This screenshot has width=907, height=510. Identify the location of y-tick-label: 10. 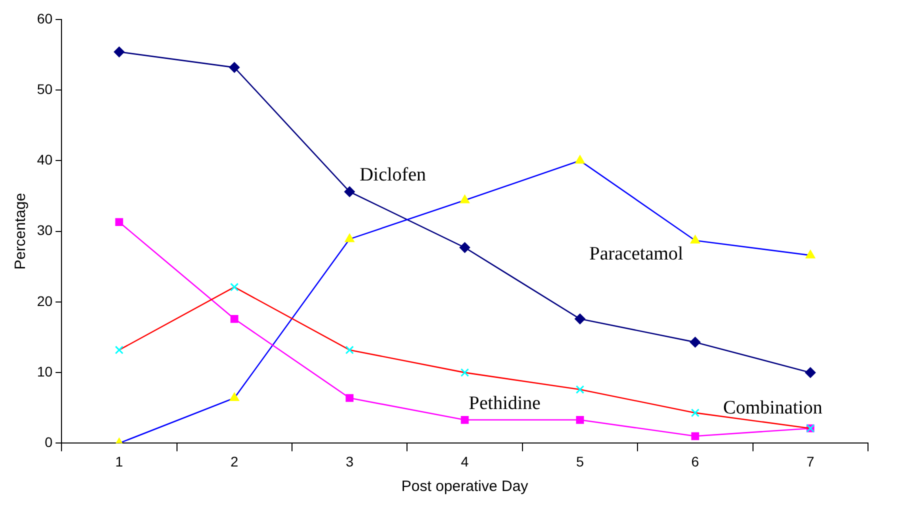
(44, 371).